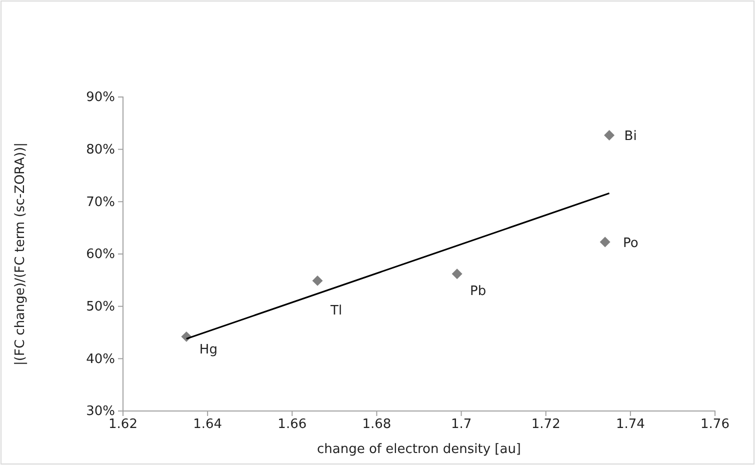 The height and width of the screenshot is (465, 755). I want to click on x-tick-label: 1.76, so click(715, 424).